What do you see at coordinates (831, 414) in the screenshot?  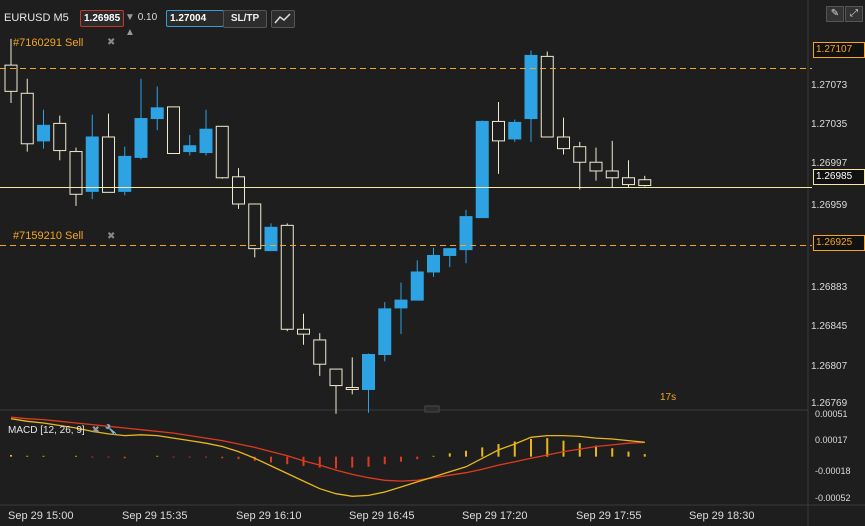 I see `macd-axis-label: 0.00051` at bounding box center [831, 414].